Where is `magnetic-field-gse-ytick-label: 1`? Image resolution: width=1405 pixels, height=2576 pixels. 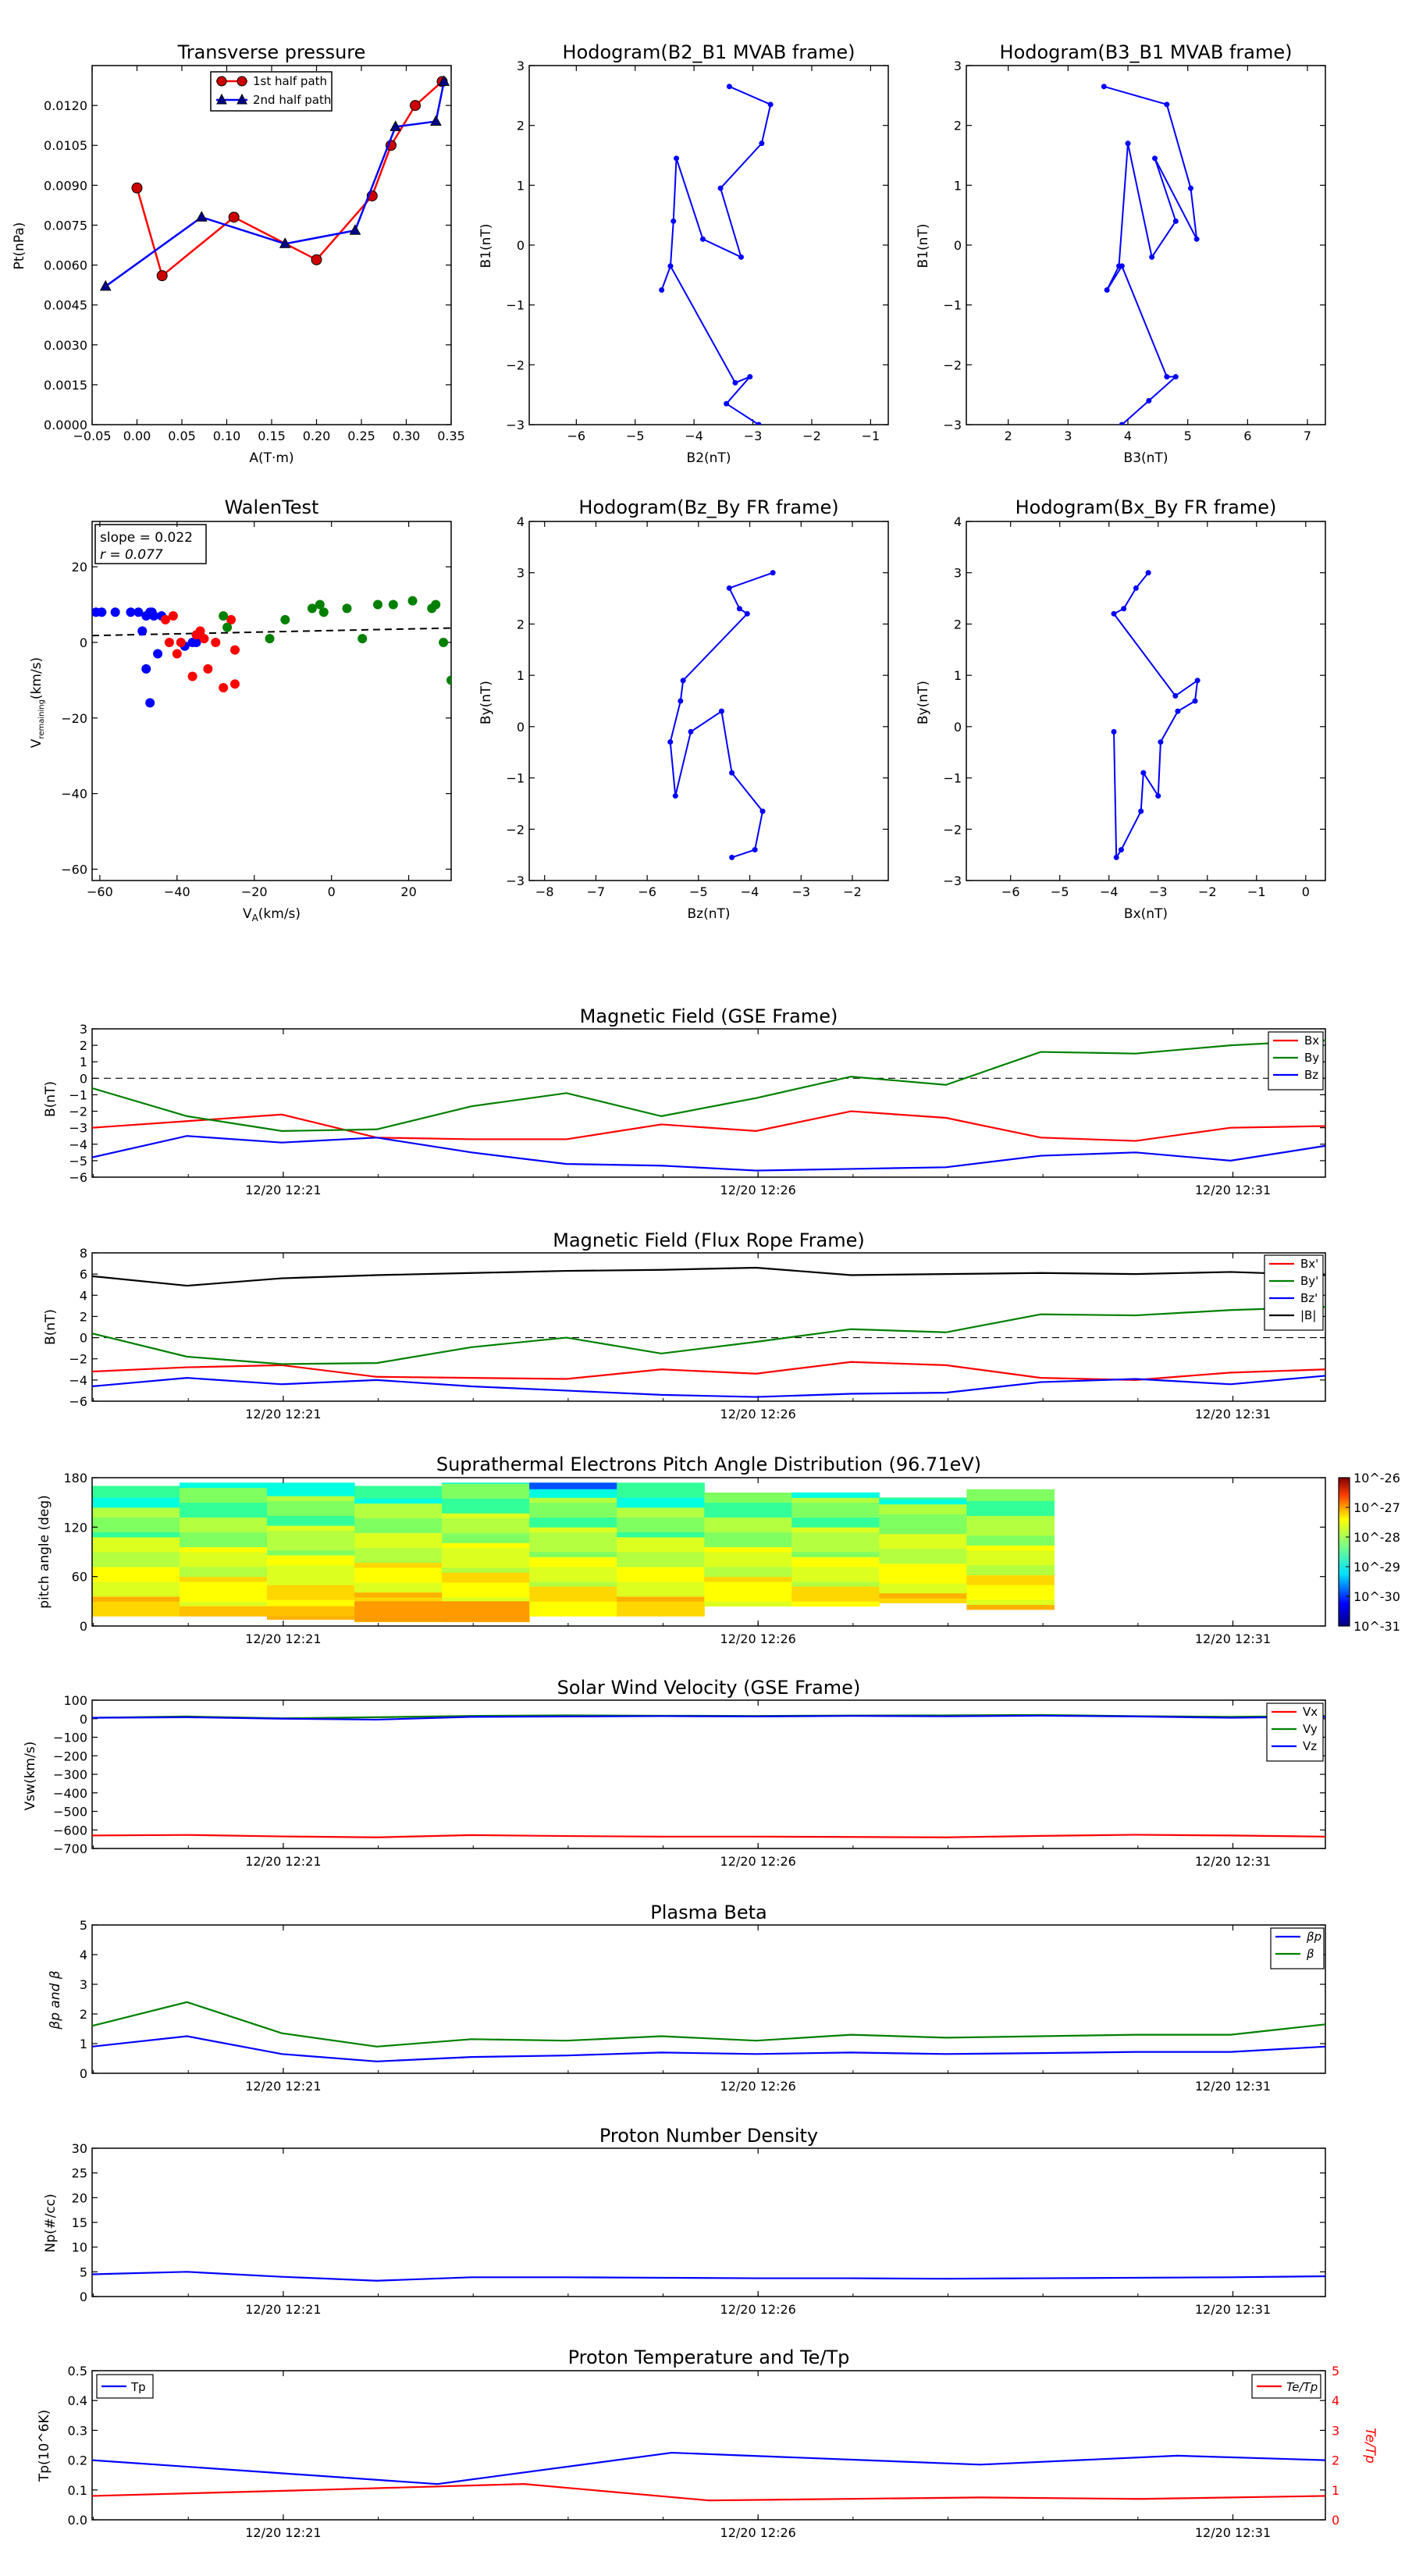
magnetic-field-gse-ytick-label: 1 is located at coordinates (84, 1062).